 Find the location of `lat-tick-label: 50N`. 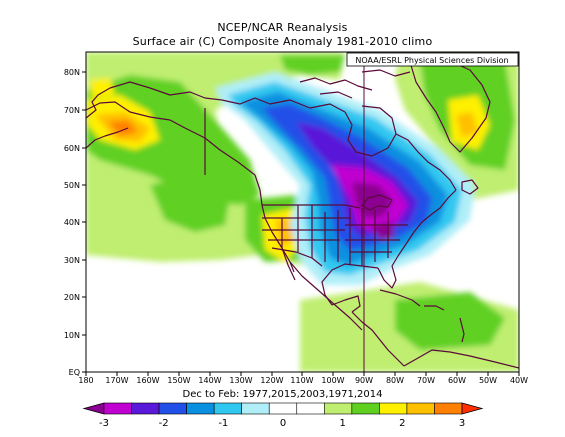

lat-tick-label: 50N is located at coordinates (72, 185).